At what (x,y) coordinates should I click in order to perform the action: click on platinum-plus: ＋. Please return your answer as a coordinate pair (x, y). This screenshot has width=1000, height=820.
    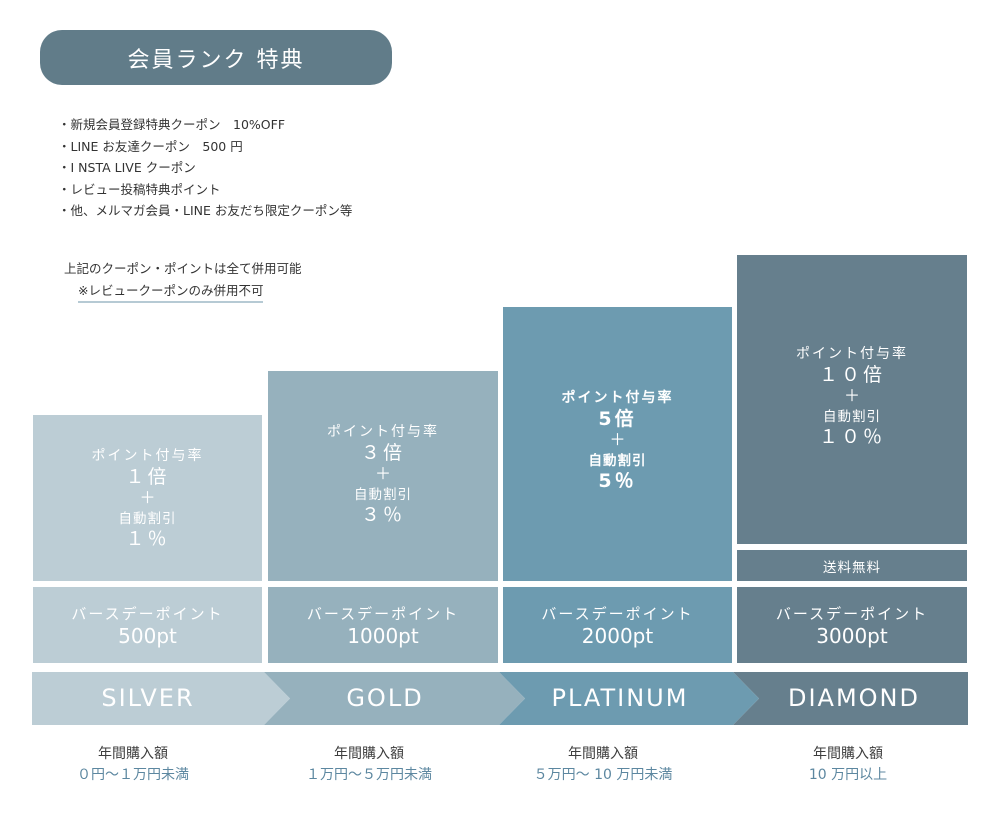
    Looking at the image, I should click on (617, 439).